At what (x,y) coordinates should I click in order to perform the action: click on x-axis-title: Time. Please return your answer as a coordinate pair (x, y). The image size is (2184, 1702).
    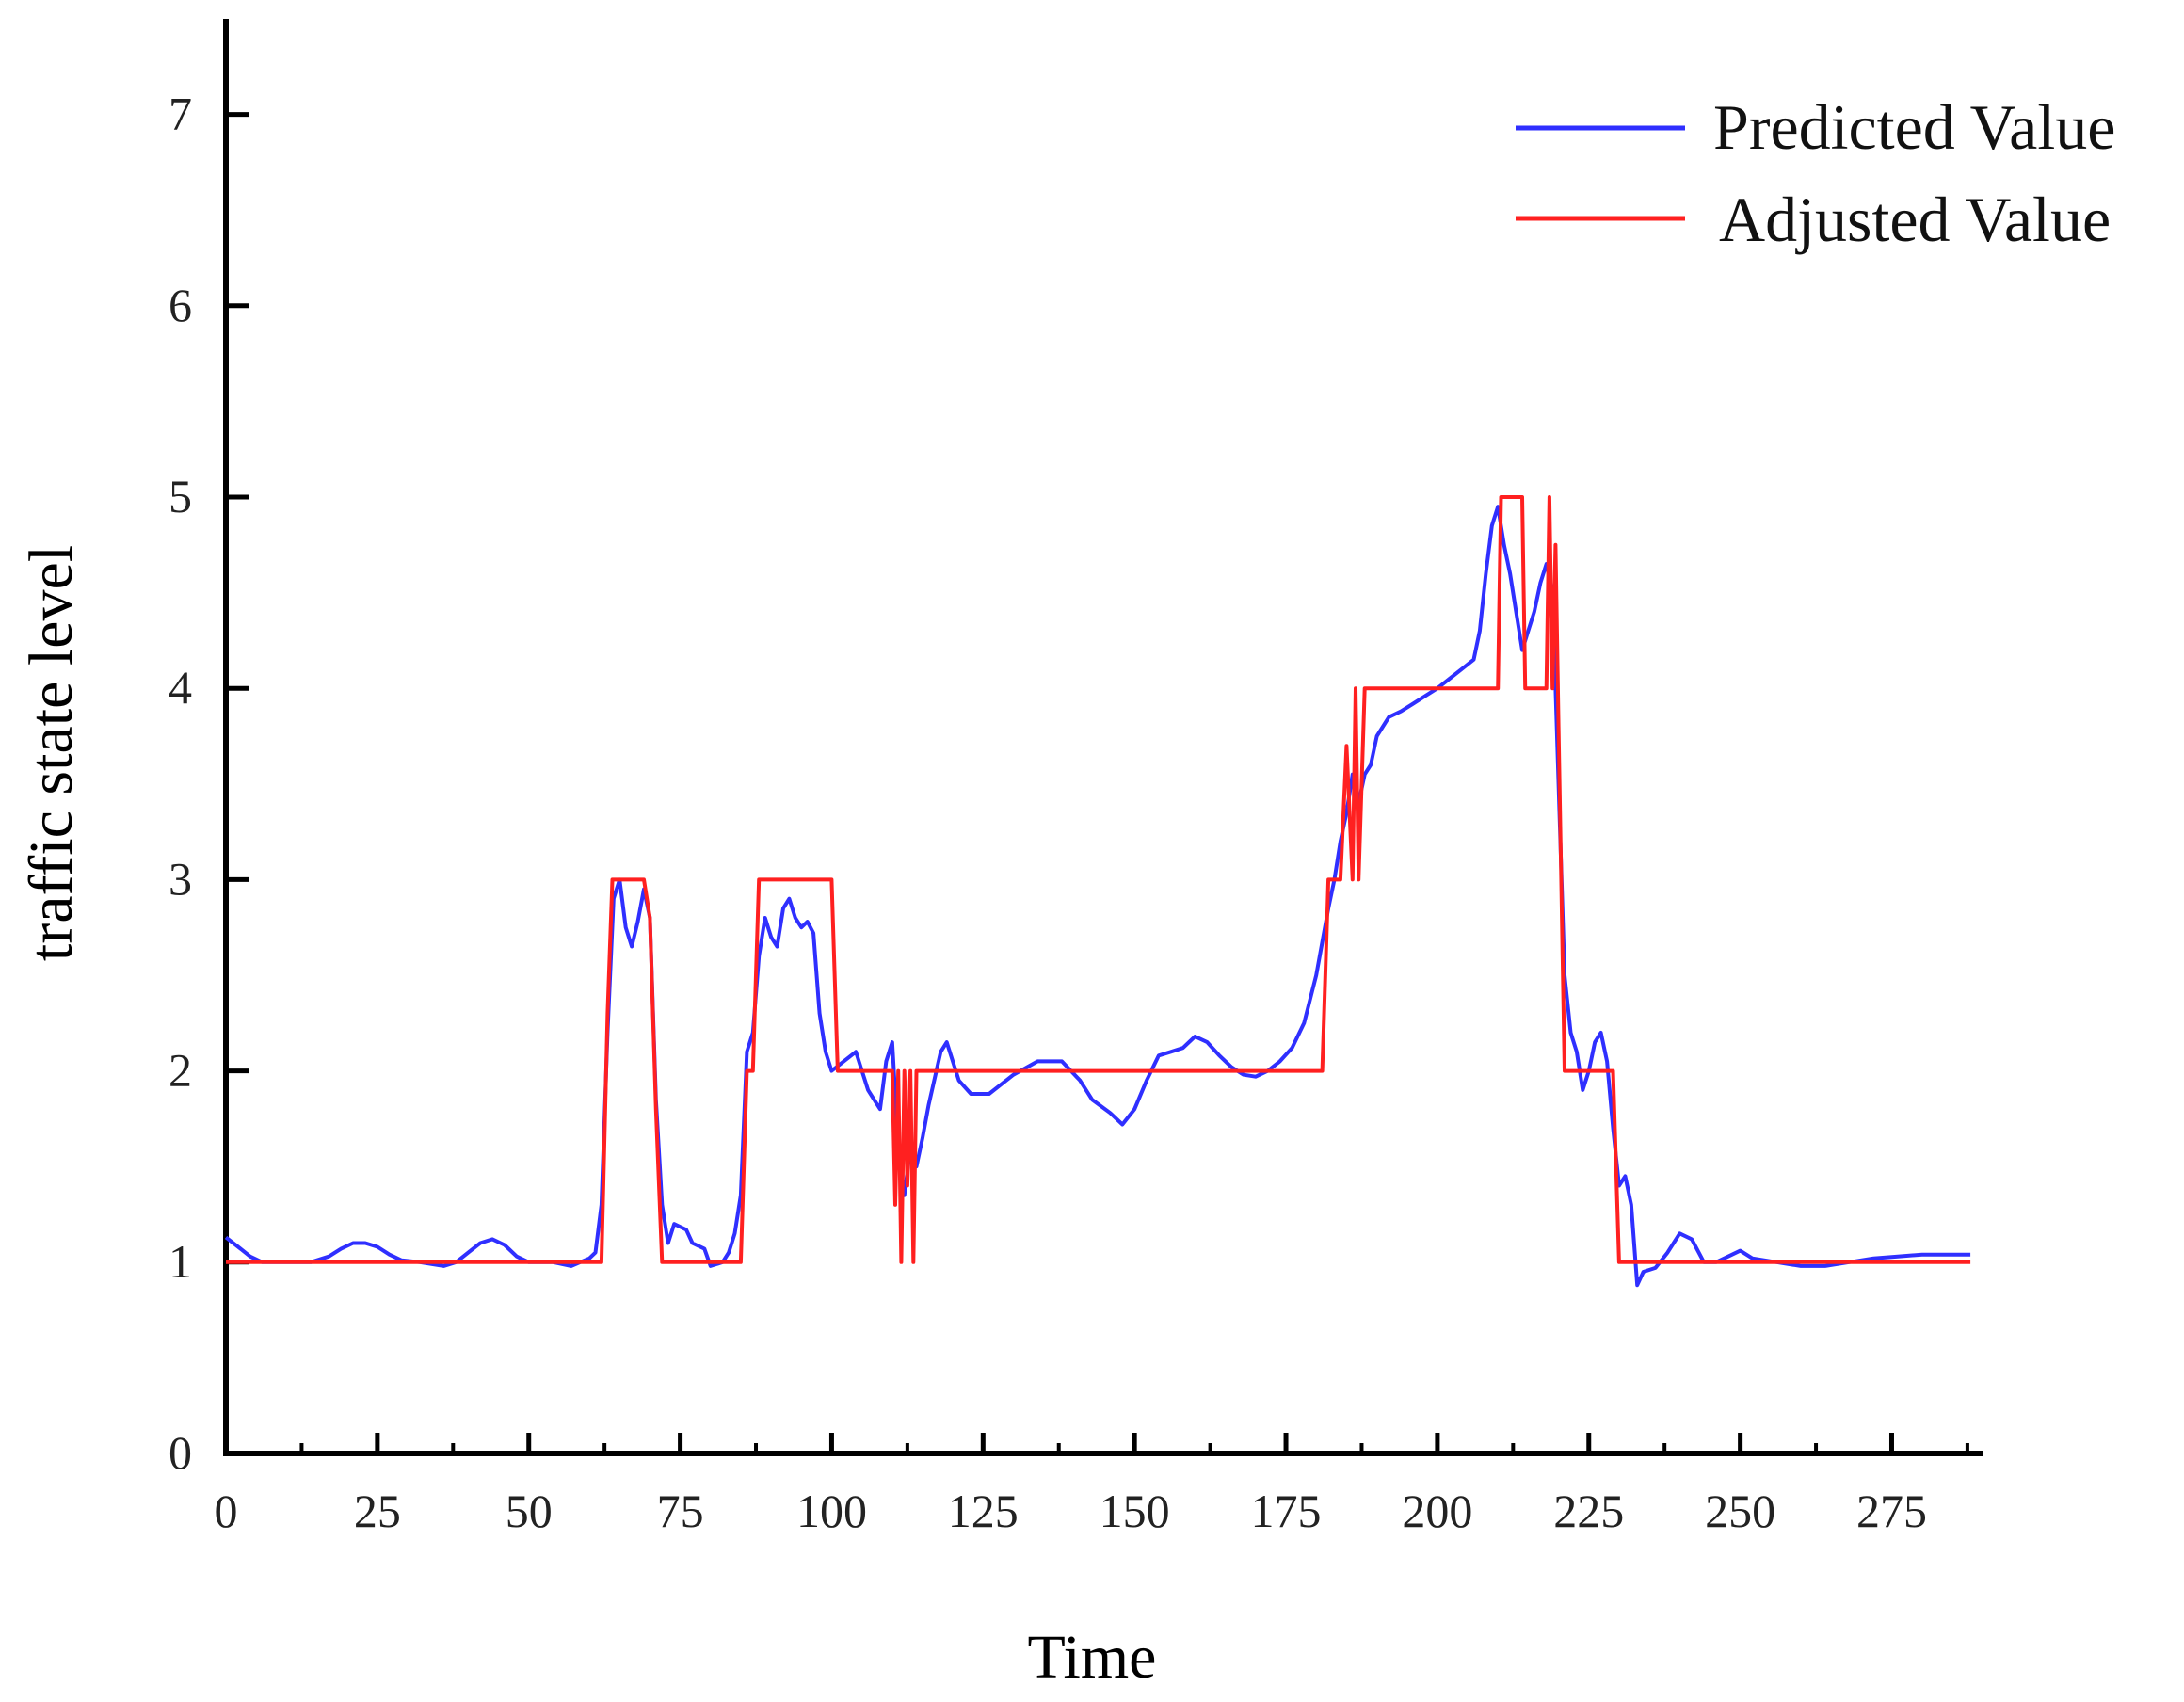
    Looking at the image, I should click on (1092, 1657).